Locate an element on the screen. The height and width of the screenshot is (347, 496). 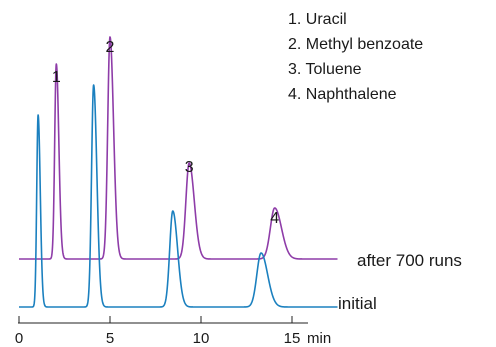
peak-label-4: 4 is located at coordinates (274, 218).